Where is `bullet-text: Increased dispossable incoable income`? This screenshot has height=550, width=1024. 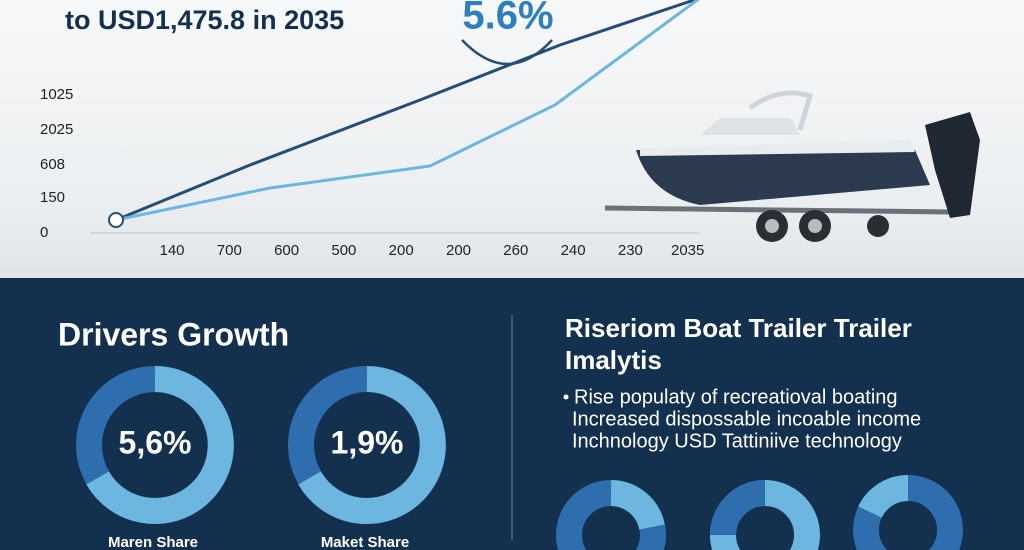
bullet-text: Increased dispossable incoable income is located at coordinates (746, 419).